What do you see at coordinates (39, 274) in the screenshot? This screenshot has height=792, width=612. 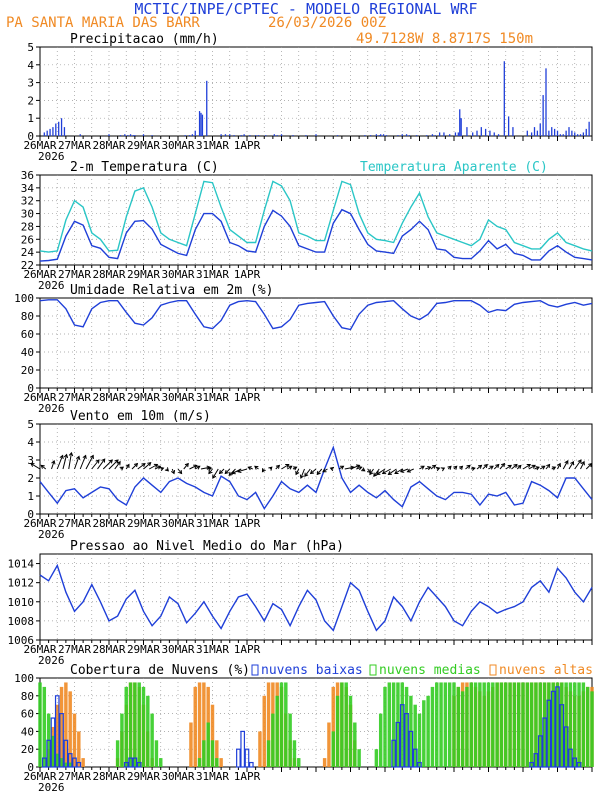 I see `x-tick-label: 26MAR` at bounding box center [39, 274].